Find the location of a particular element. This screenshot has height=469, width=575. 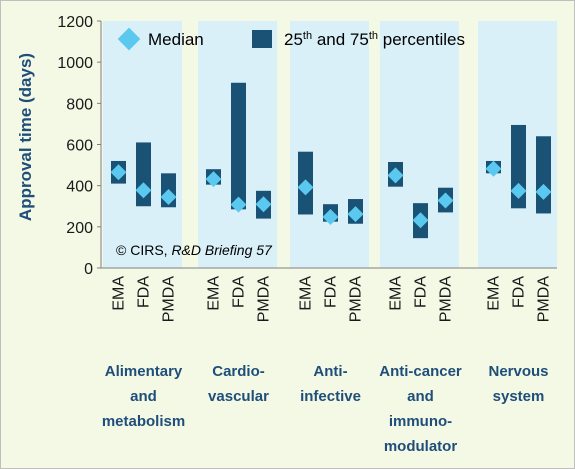

group-band is located at coordinates (329, 144).